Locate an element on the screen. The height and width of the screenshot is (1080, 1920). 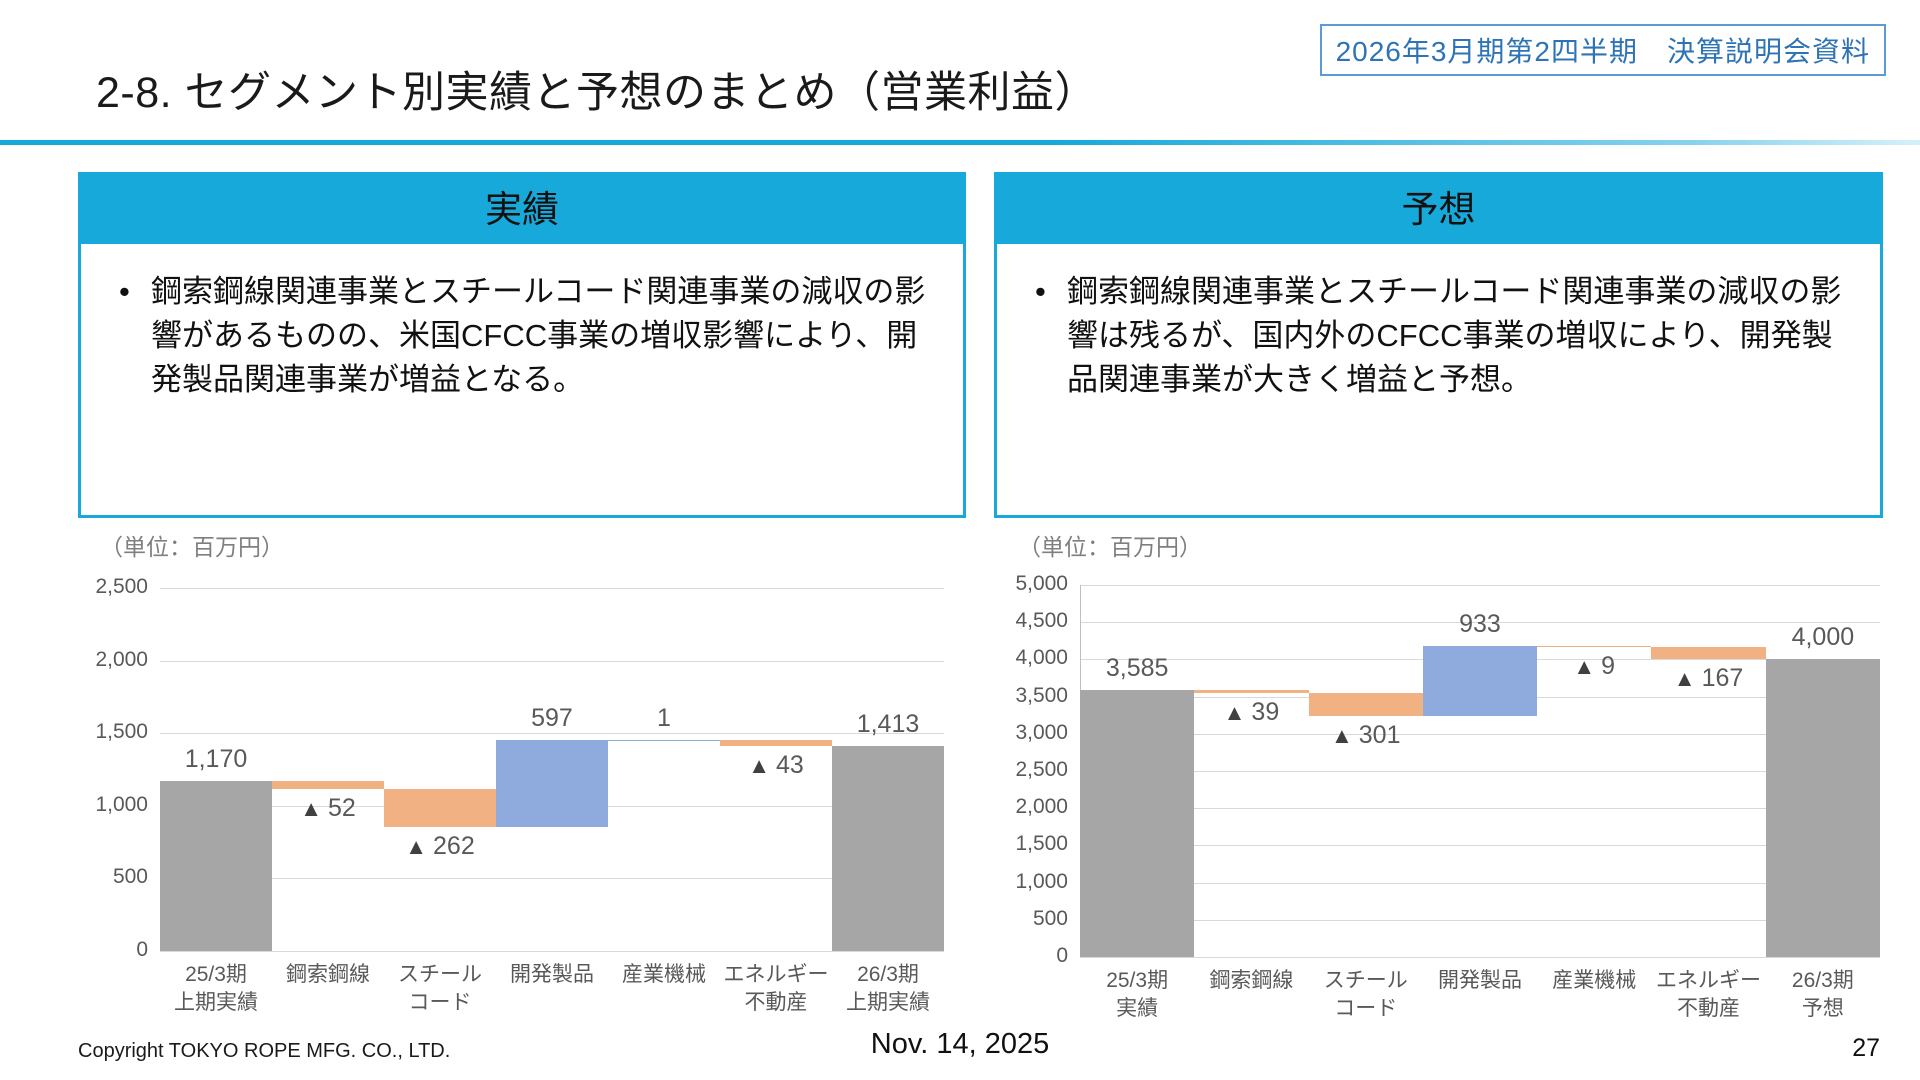
bar-value-label: 1,170 is located at coordinates (216, 759).